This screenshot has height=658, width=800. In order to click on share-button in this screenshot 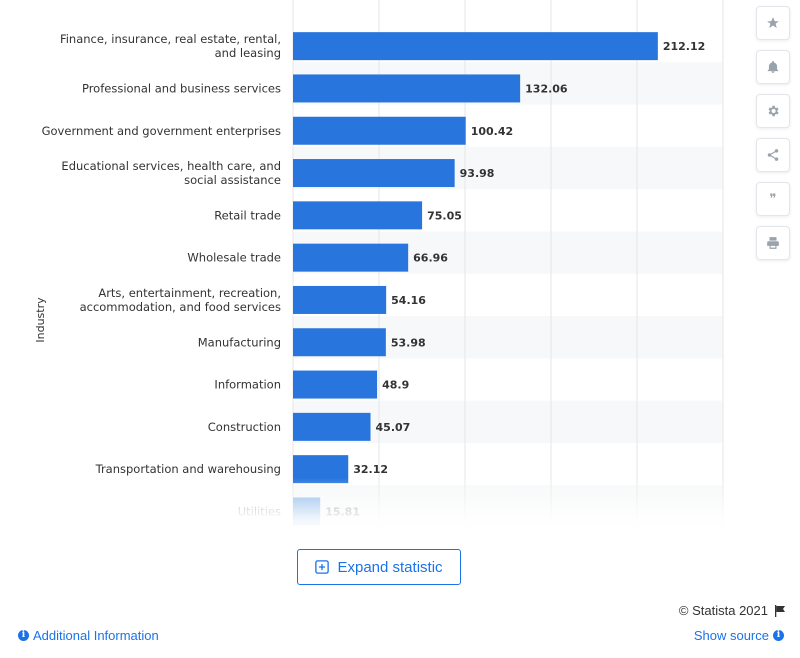, I will do `click(773, 155)`.